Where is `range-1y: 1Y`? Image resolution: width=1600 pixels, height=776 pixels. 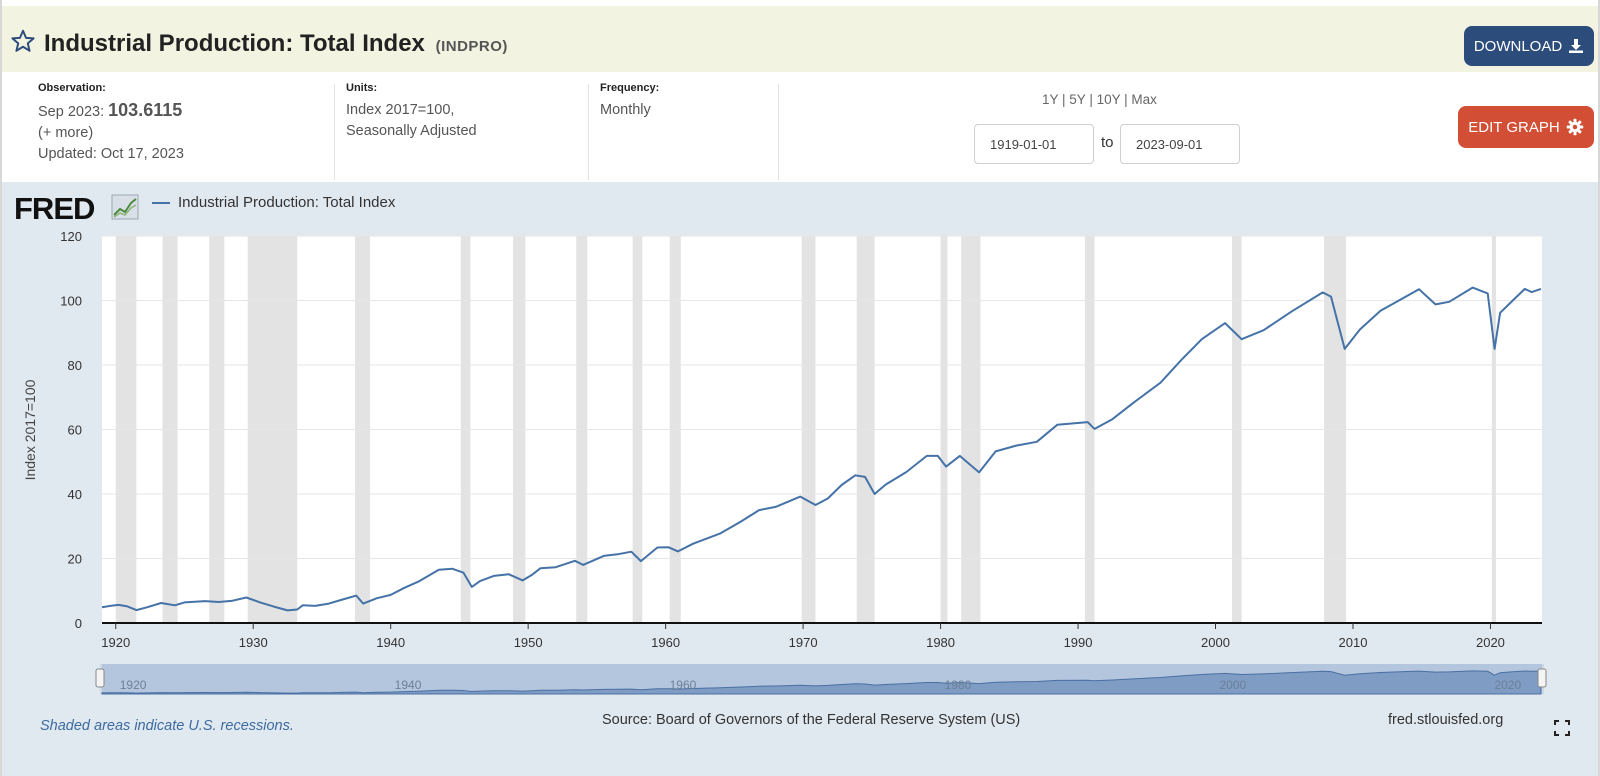
range-1y: 1Y is located at coordinates (1050, 99).